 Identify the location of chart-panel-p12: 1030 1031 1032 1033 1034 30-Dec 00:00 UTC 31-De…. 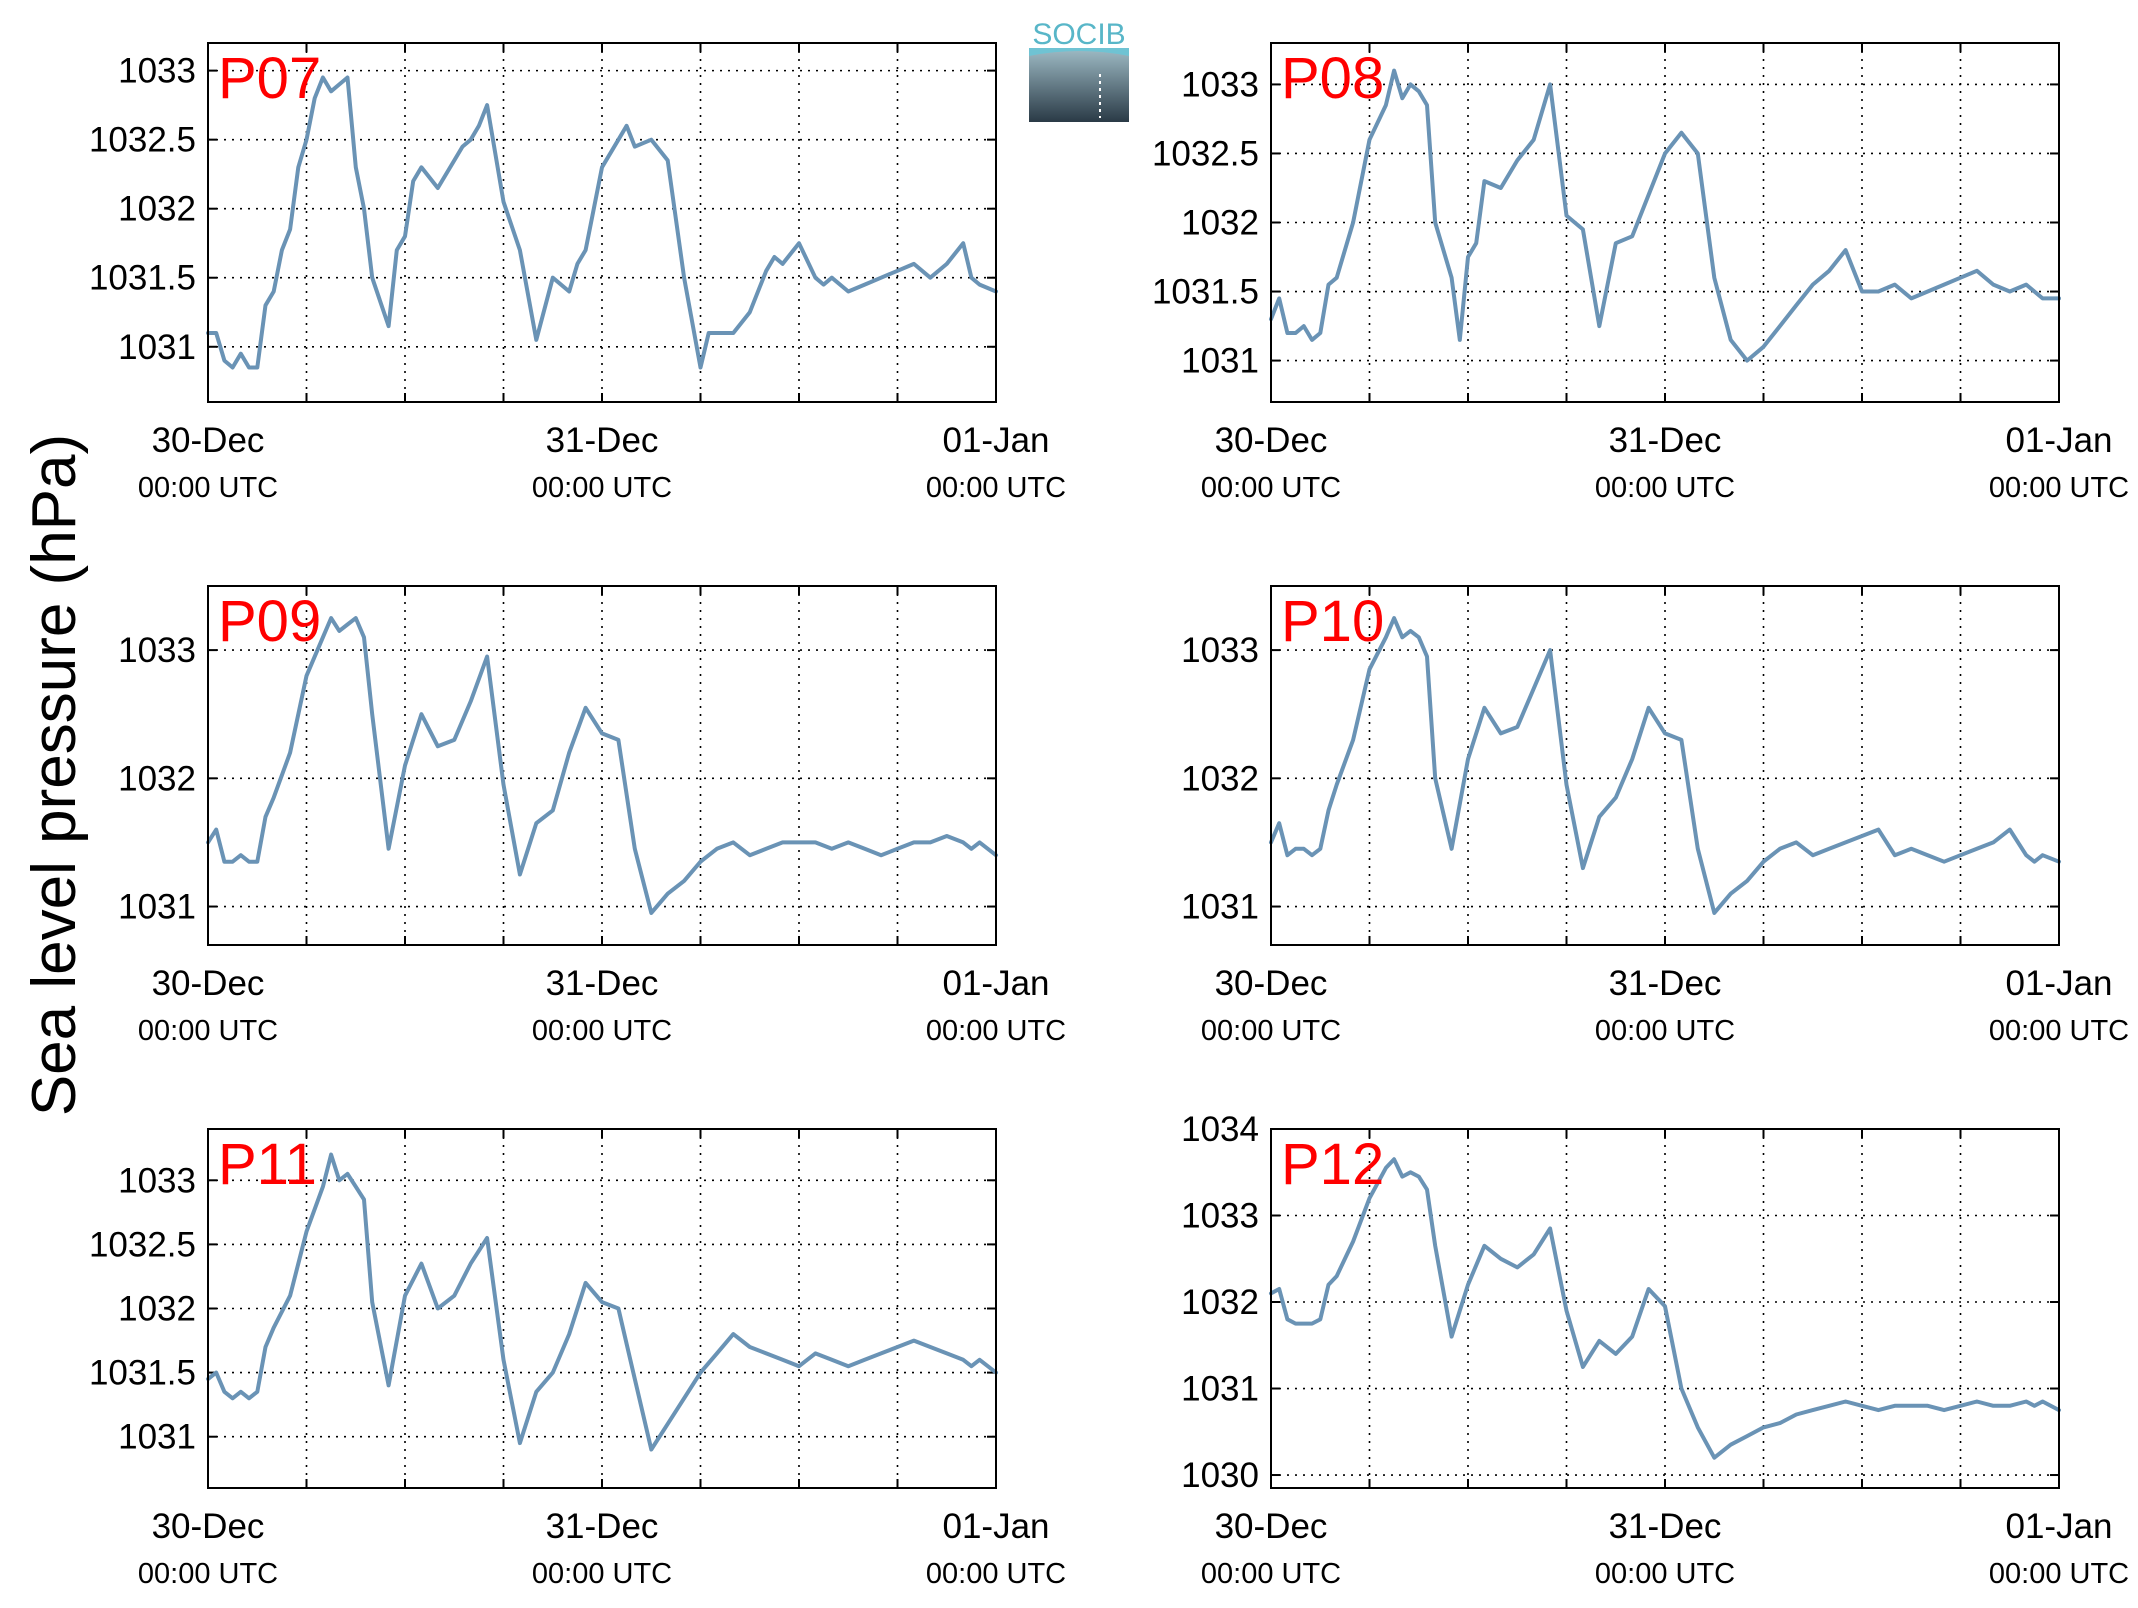
(1655, 1350).